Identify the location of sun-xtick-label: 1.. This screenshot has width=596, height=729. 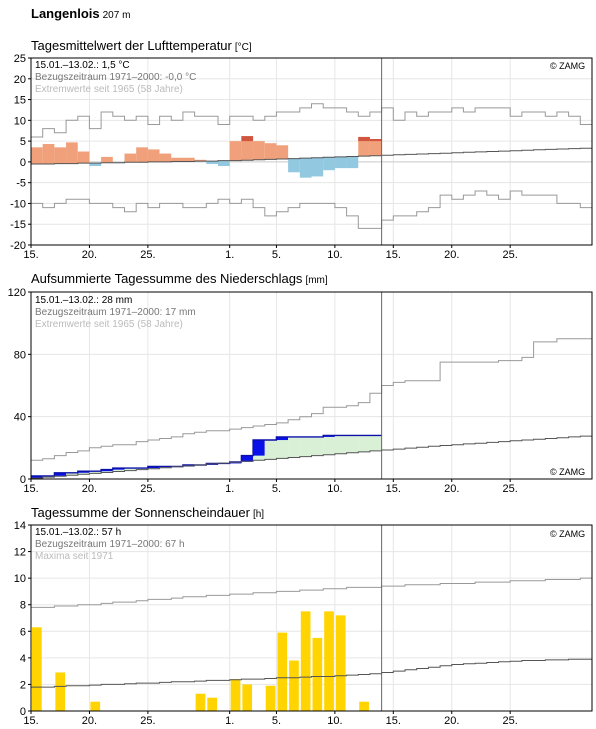
(229, 721).